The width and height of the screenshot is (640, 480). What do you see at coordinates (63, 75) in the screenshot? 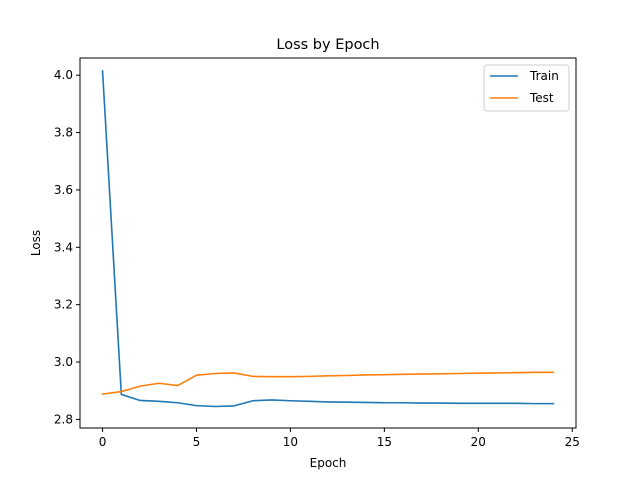
I see `y-tick-label: 4.0` at bounding box center [63, 75].